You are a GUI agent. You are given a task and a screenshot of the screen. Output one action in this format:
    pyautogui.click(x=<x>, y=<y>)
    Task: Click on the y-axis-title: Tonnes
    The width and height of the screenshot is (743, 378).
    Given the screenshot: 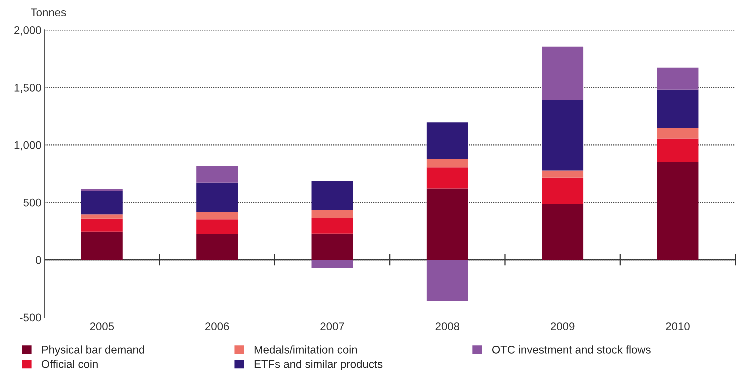 What is the action you would take?
    pyautogui.click(x=48, y=12)
    